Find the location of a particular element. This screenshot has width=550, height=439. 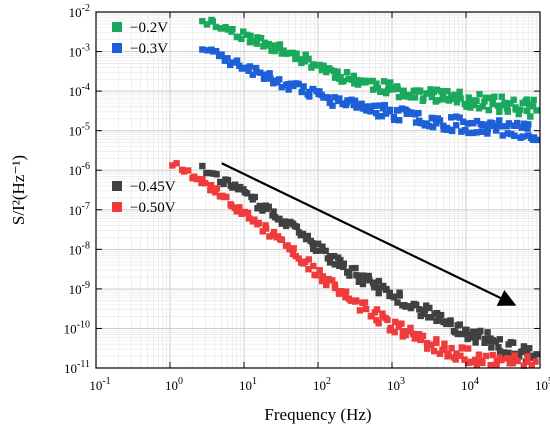

legend-label: −0.45V is located at coordinates (153, 187).